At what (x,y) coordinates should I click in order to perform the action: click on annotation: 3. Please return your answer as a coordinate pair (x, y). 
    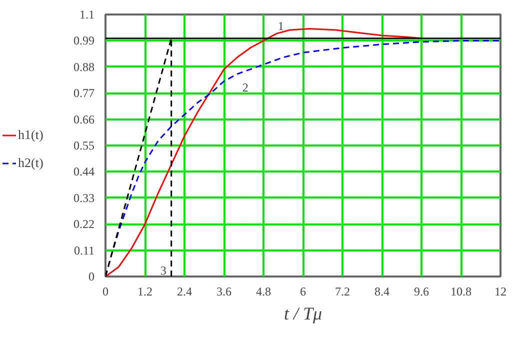
    Looking at the image, I should click on (163, 271).